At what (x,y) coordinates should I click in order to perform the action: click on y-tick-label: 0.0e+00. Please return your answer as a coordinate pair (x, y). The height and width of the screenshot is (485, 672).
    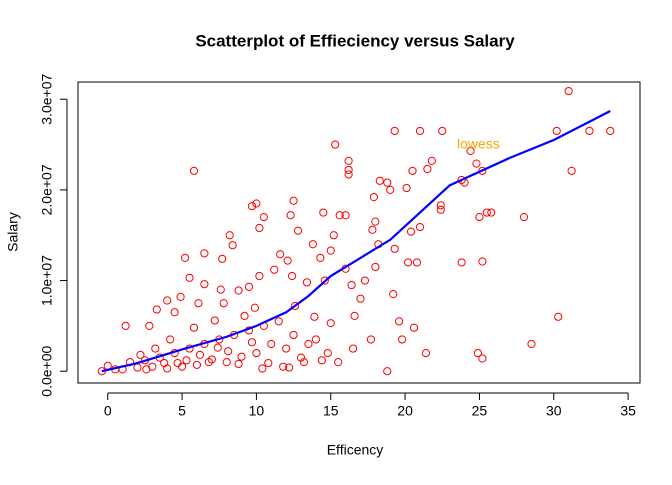
    Looking at the image, I should click on (47, 371).